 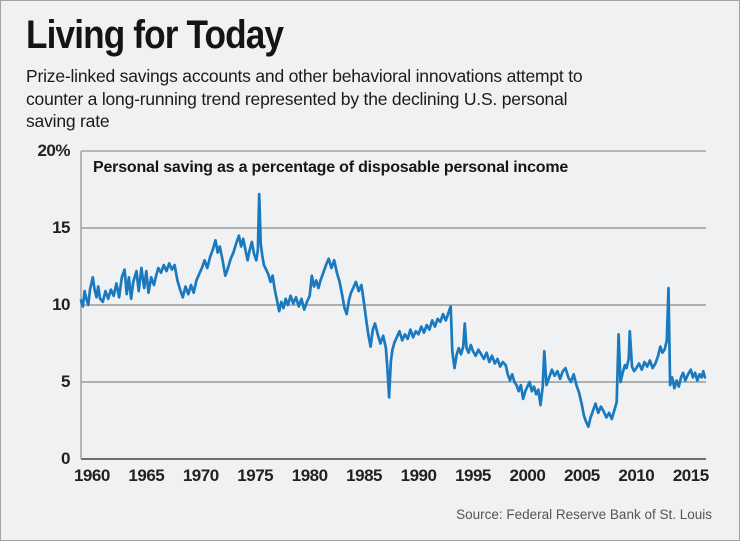 What do you see at coordinates (155, 35) in the screenshot?
I see `page-title: Living for Today` at bounding box center [155, 35].